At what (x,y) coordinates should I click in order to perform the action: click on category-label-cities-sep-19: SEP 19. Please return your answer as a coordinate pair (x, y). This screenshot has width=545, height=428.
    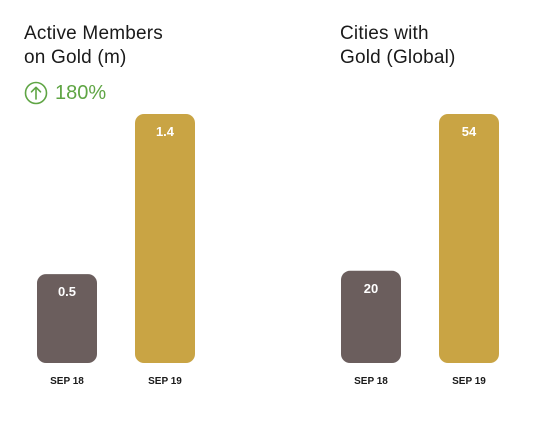
    Looking at the image, I should click on (469, 381).